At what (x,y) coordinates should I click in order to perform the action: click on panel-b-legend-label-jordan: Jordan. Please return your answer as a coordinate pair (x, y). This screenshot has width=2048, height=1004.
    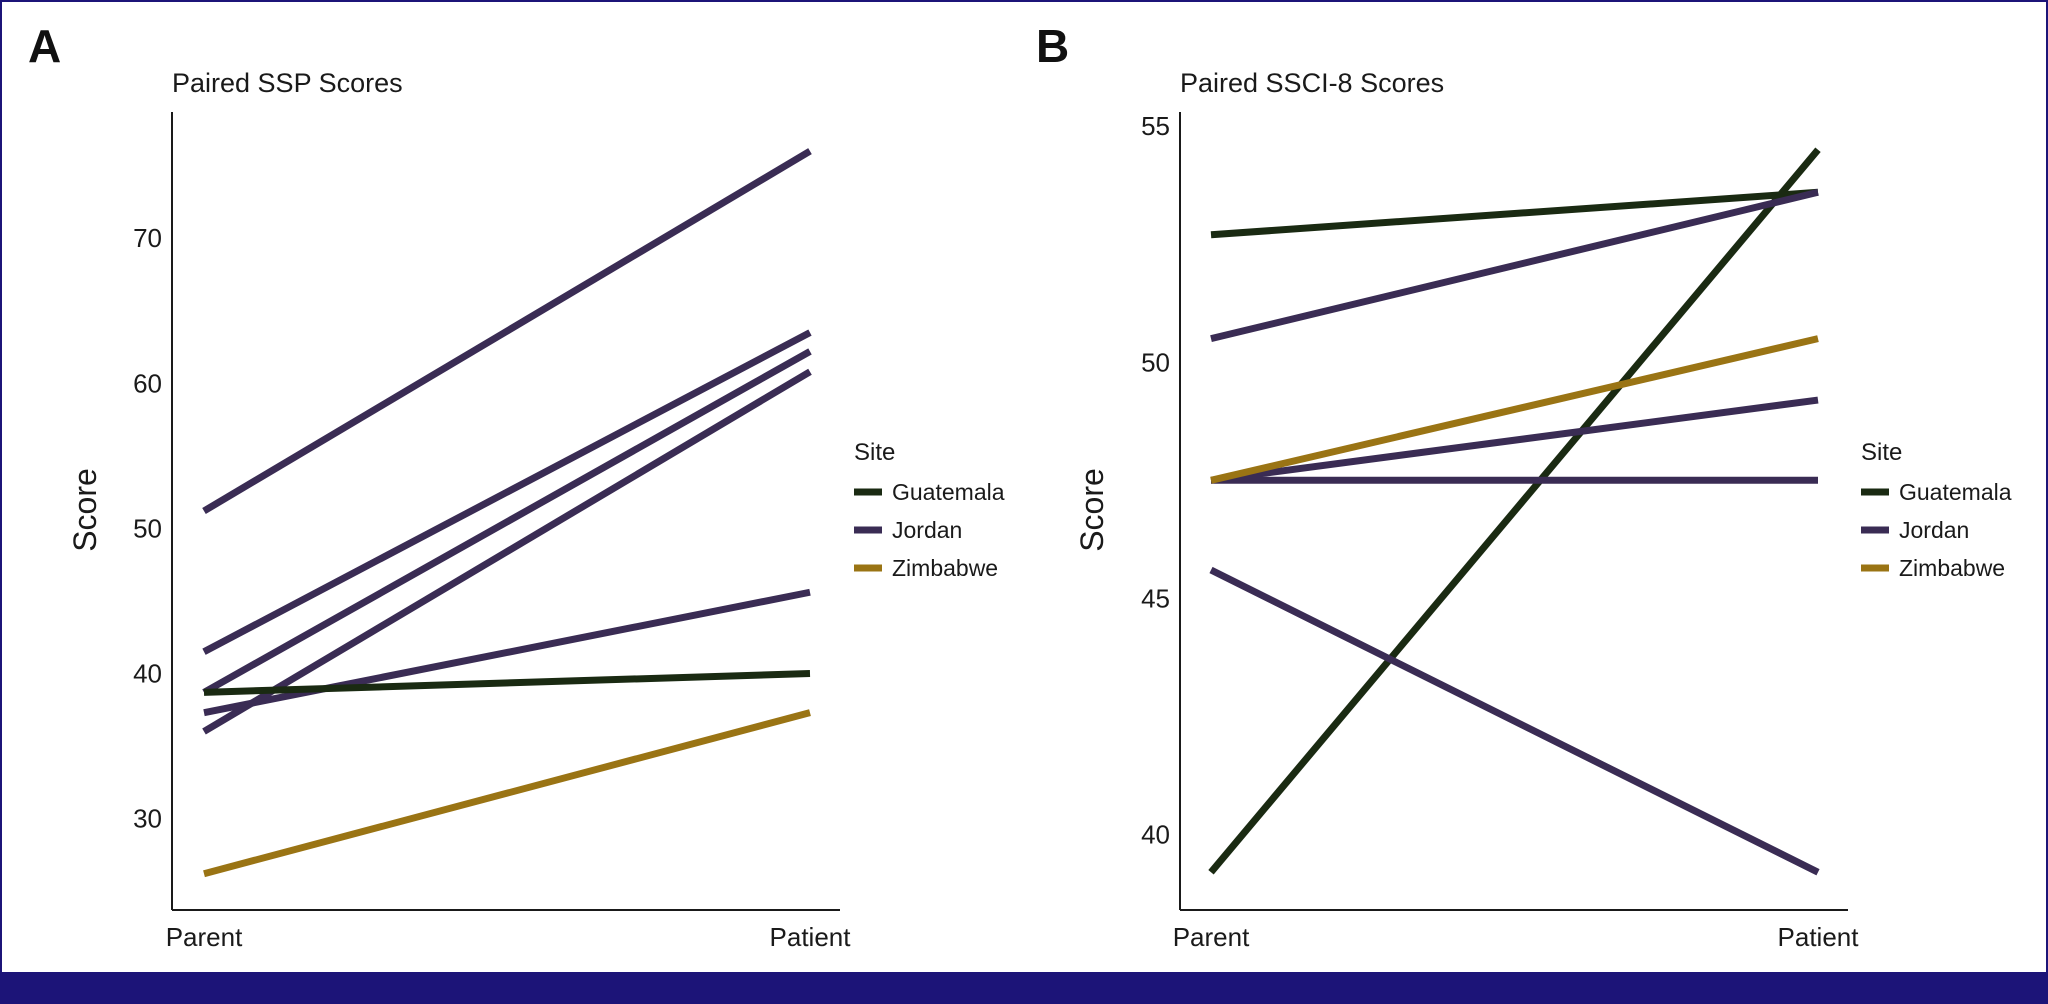
    Looking at the image, I should click on (1934, 530).